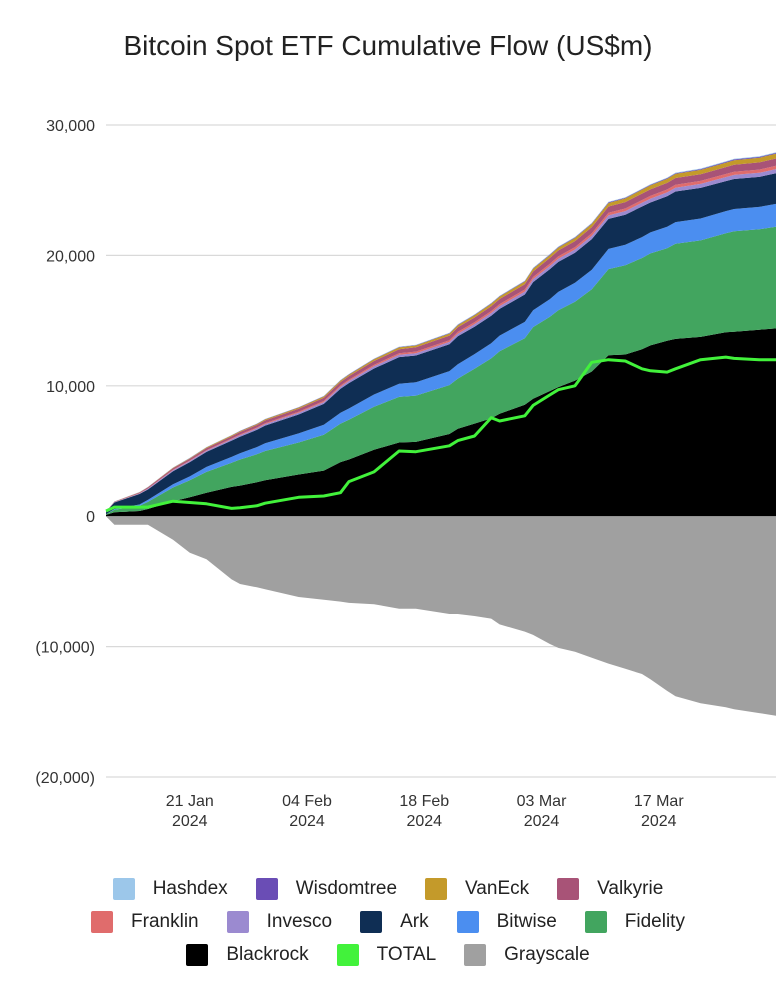 Image resolution: width=776 pixels, height=997 pixels. Describe the element at coordinates (424, 801) in the screenshot. I see `x-tick-label: 18 Feb` at that location.